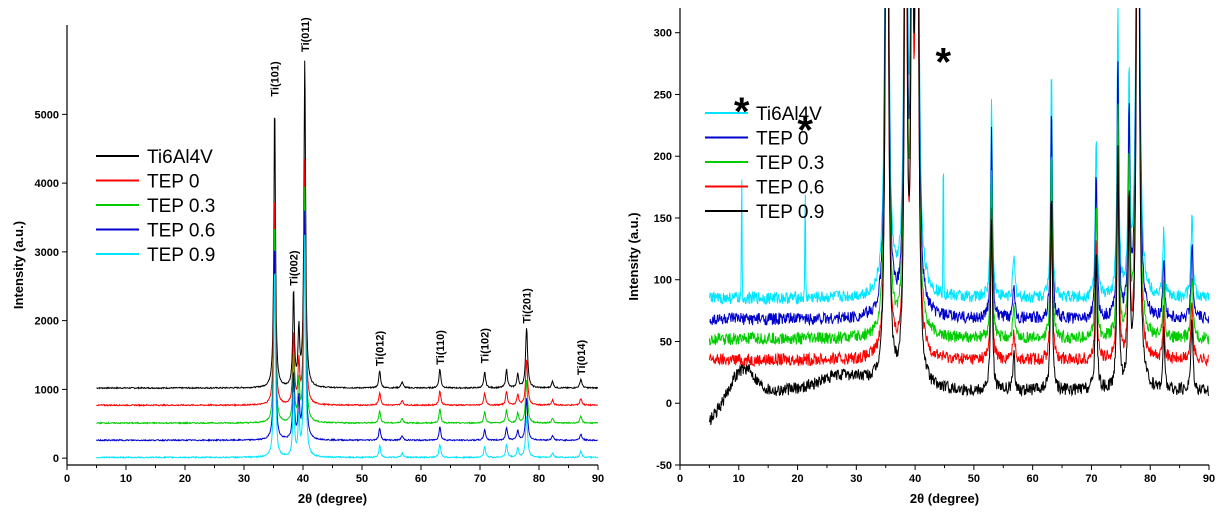 This screenshot has width=1223, height=526. Describe the element at coordinates (47, 390) in the screenshot. I see `y-tick-label: 1000` at that location.